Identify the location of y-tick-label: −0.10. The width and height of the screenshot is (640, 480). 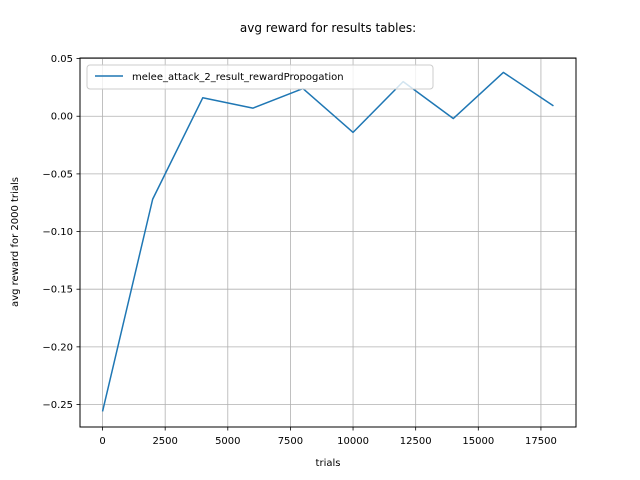
(57, 232).